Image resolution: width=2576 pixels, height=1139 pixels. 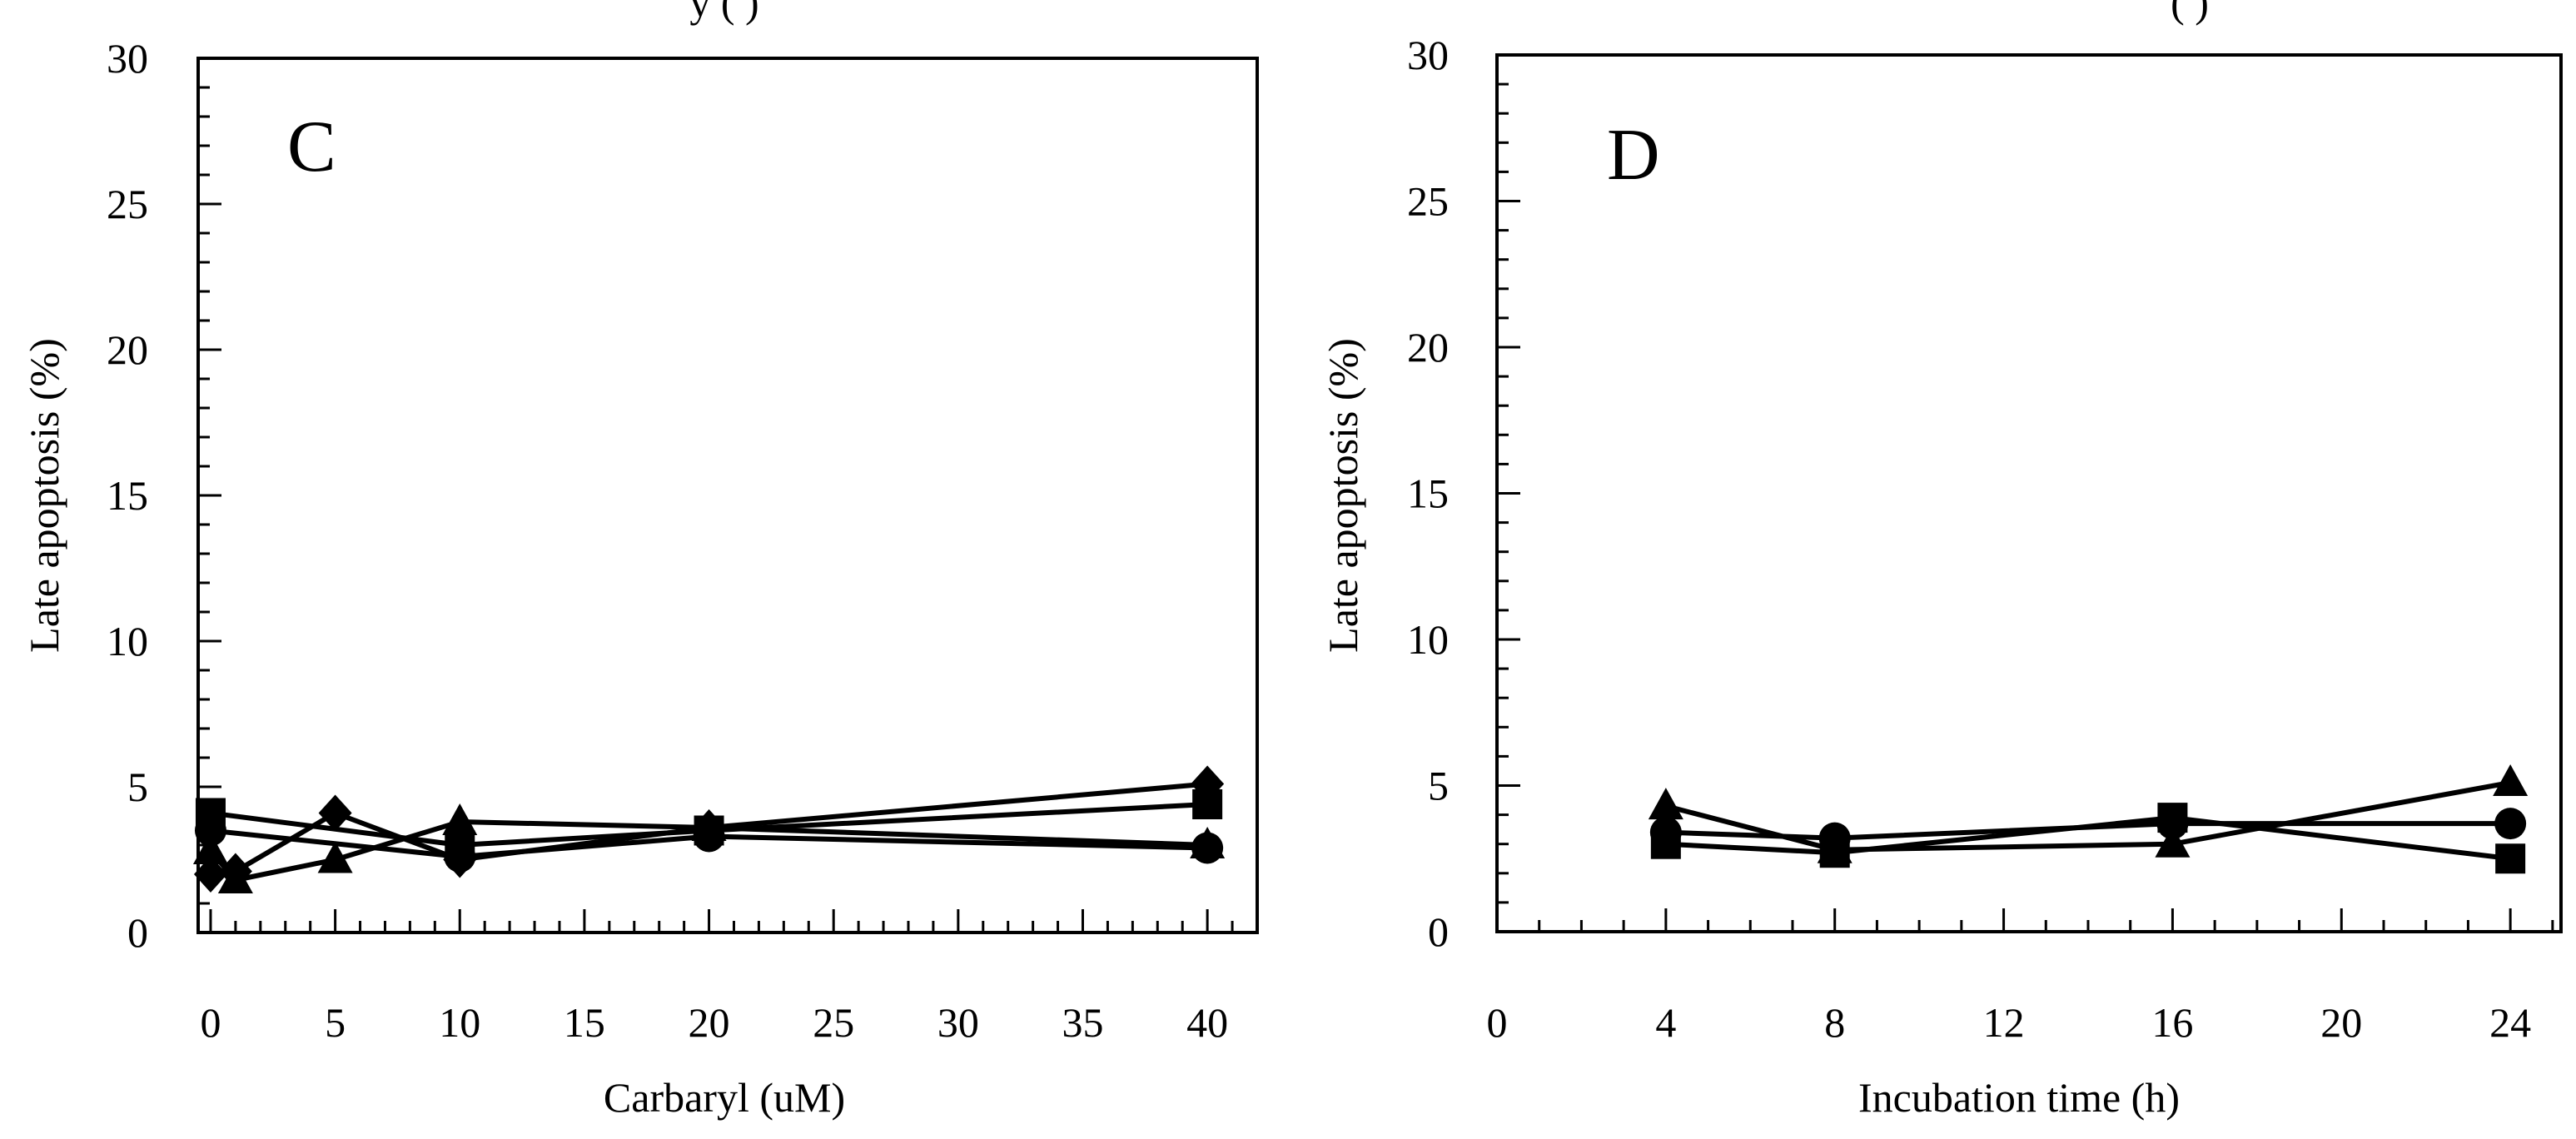 I want to click on panel-d-series-line-circle, so click(x=2088, y=831).